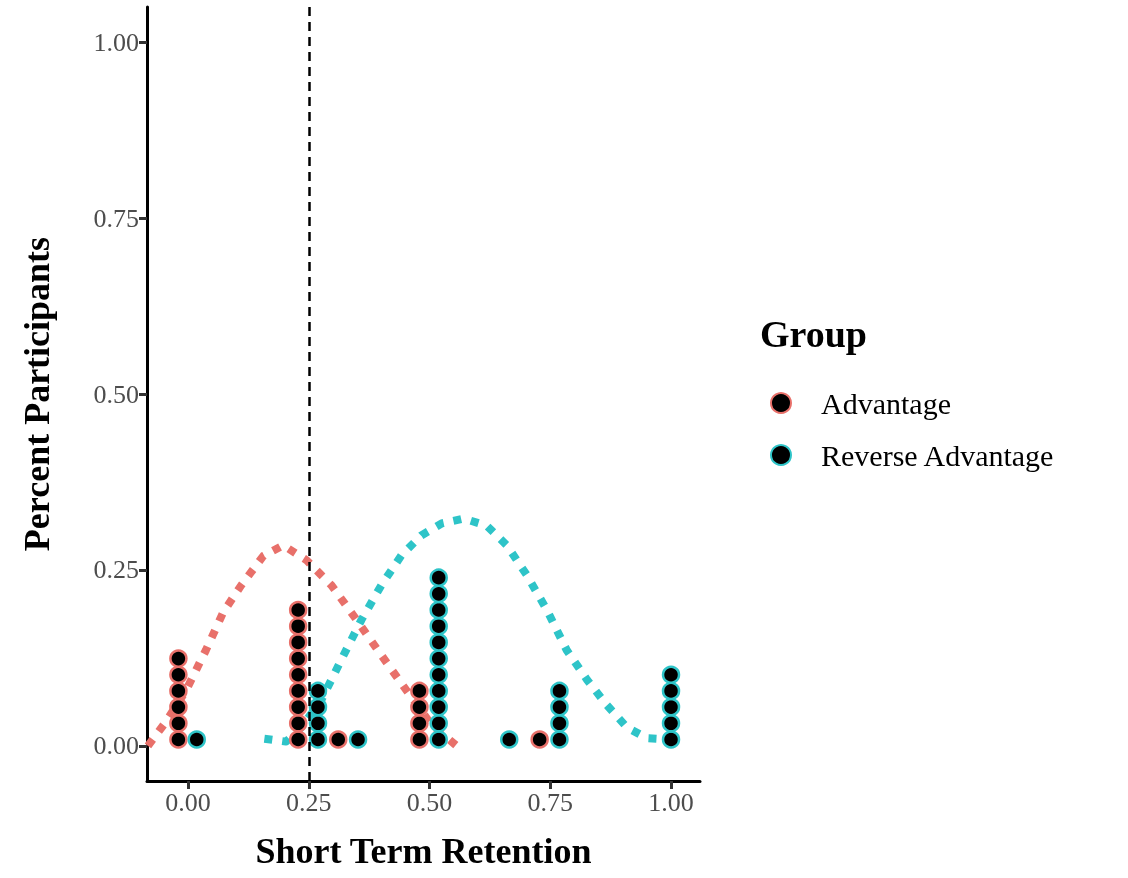 The height and width of the screenshot is (878, 1128). I want to click on y-tick-label: 0.25, so click(116, 570).